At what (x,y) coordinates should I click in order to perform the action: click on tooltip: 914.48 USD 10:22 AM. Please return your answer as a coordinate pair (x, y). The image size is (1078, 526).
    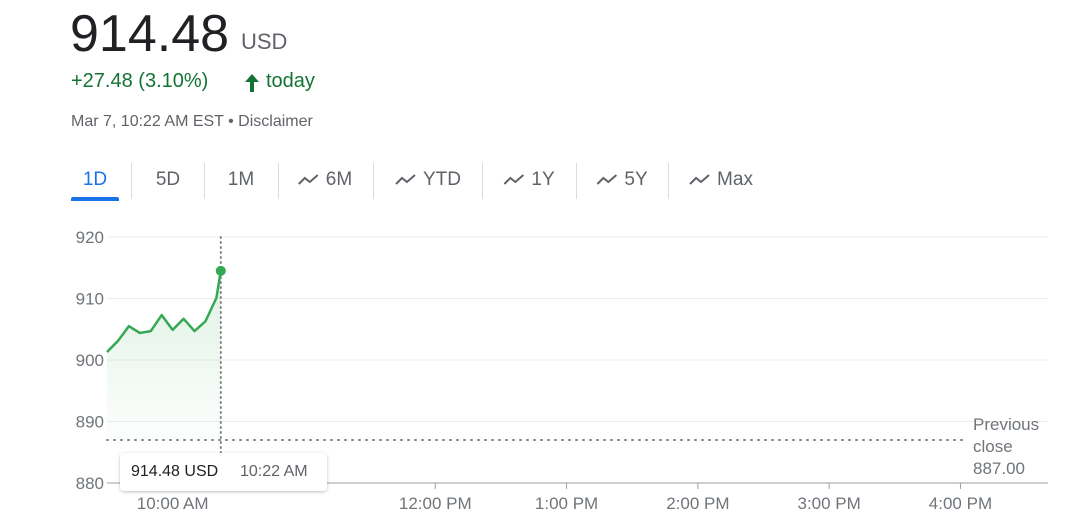
    Looking at the image, I should click on (223, 472).